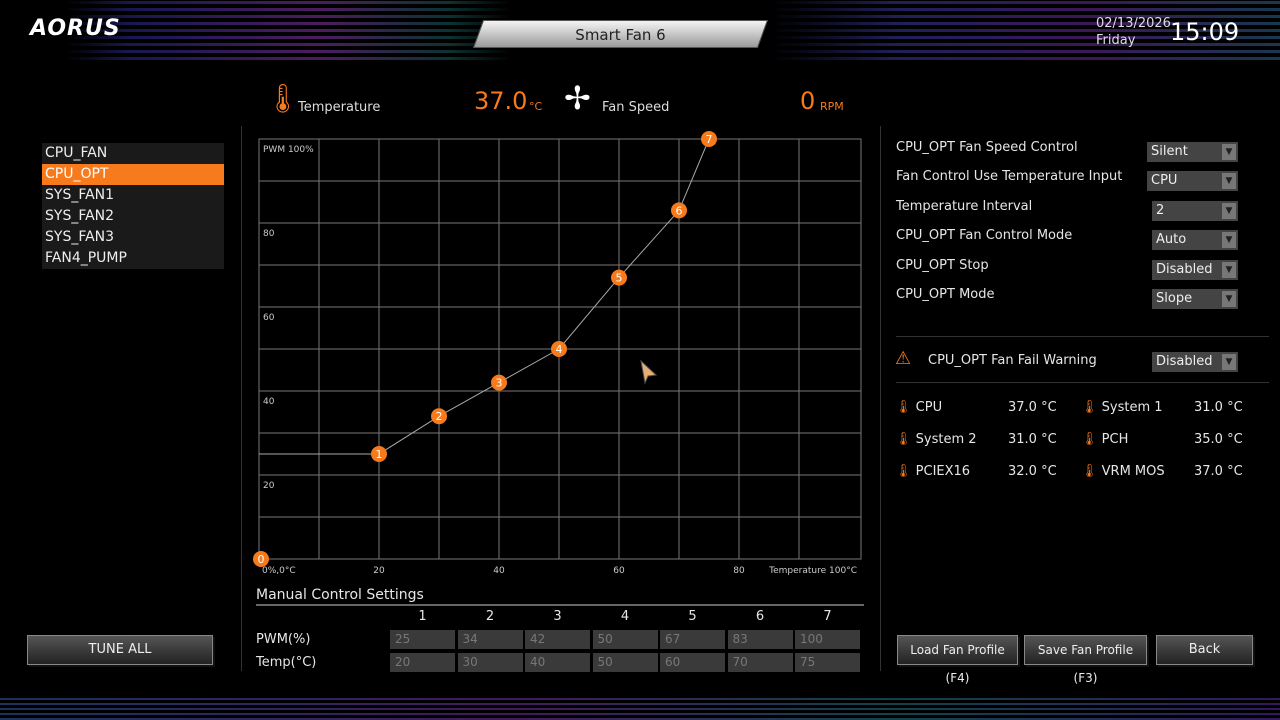 The height and width of the screenshot is (720, 1280). What do you see at coordinates (984, 236) in the screenshot?
I see `setting-label: CPU_OPT Fan Control Mode` at bounding box center [984, 236].